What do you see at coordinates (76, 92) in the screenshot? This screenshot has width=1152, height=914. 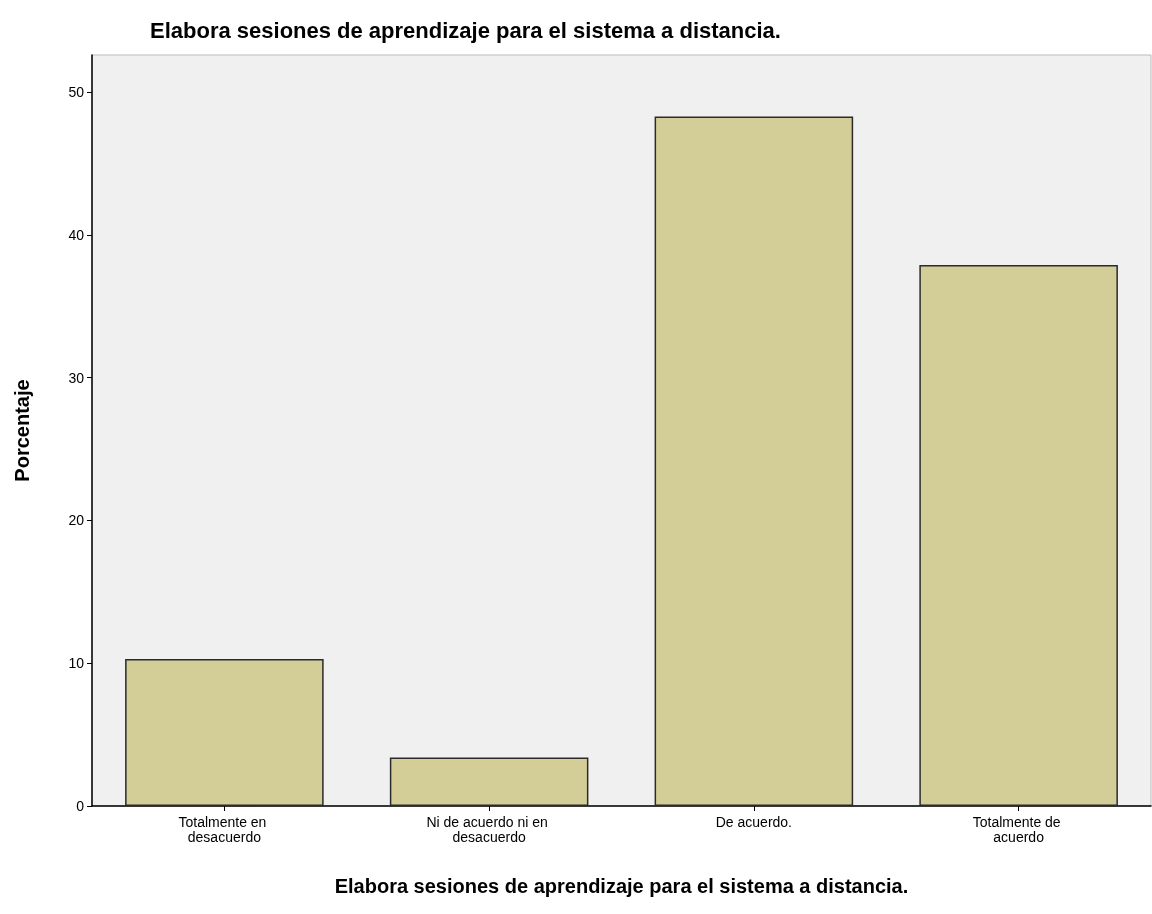 I see `y-tick-label: 50` at bounding box center [76, 92].